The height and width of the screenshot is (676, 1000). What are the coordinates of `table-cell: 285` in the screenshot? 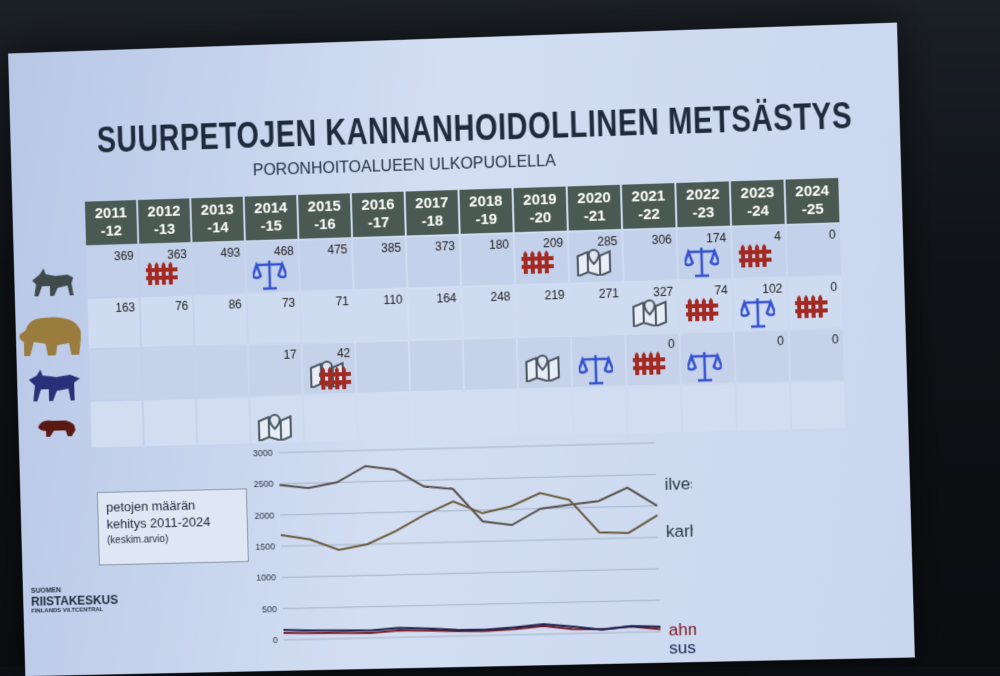 It's located at (596, 257).